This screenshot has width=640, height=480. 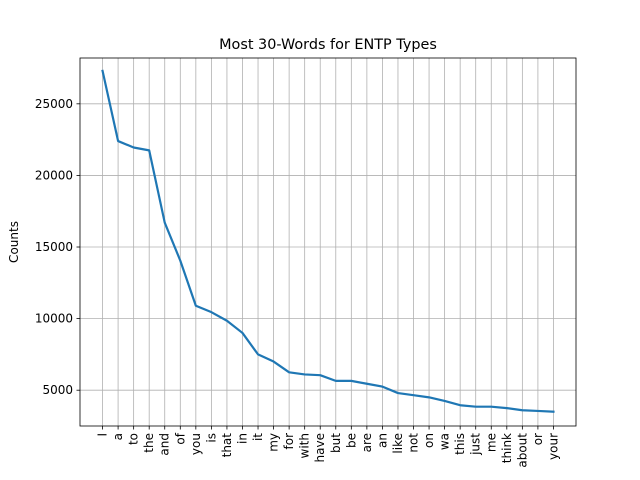 What do you see at coordinates (196, 444) in the screenshot?
I see `x-tick-label: you` at bounding box center [196, 444].